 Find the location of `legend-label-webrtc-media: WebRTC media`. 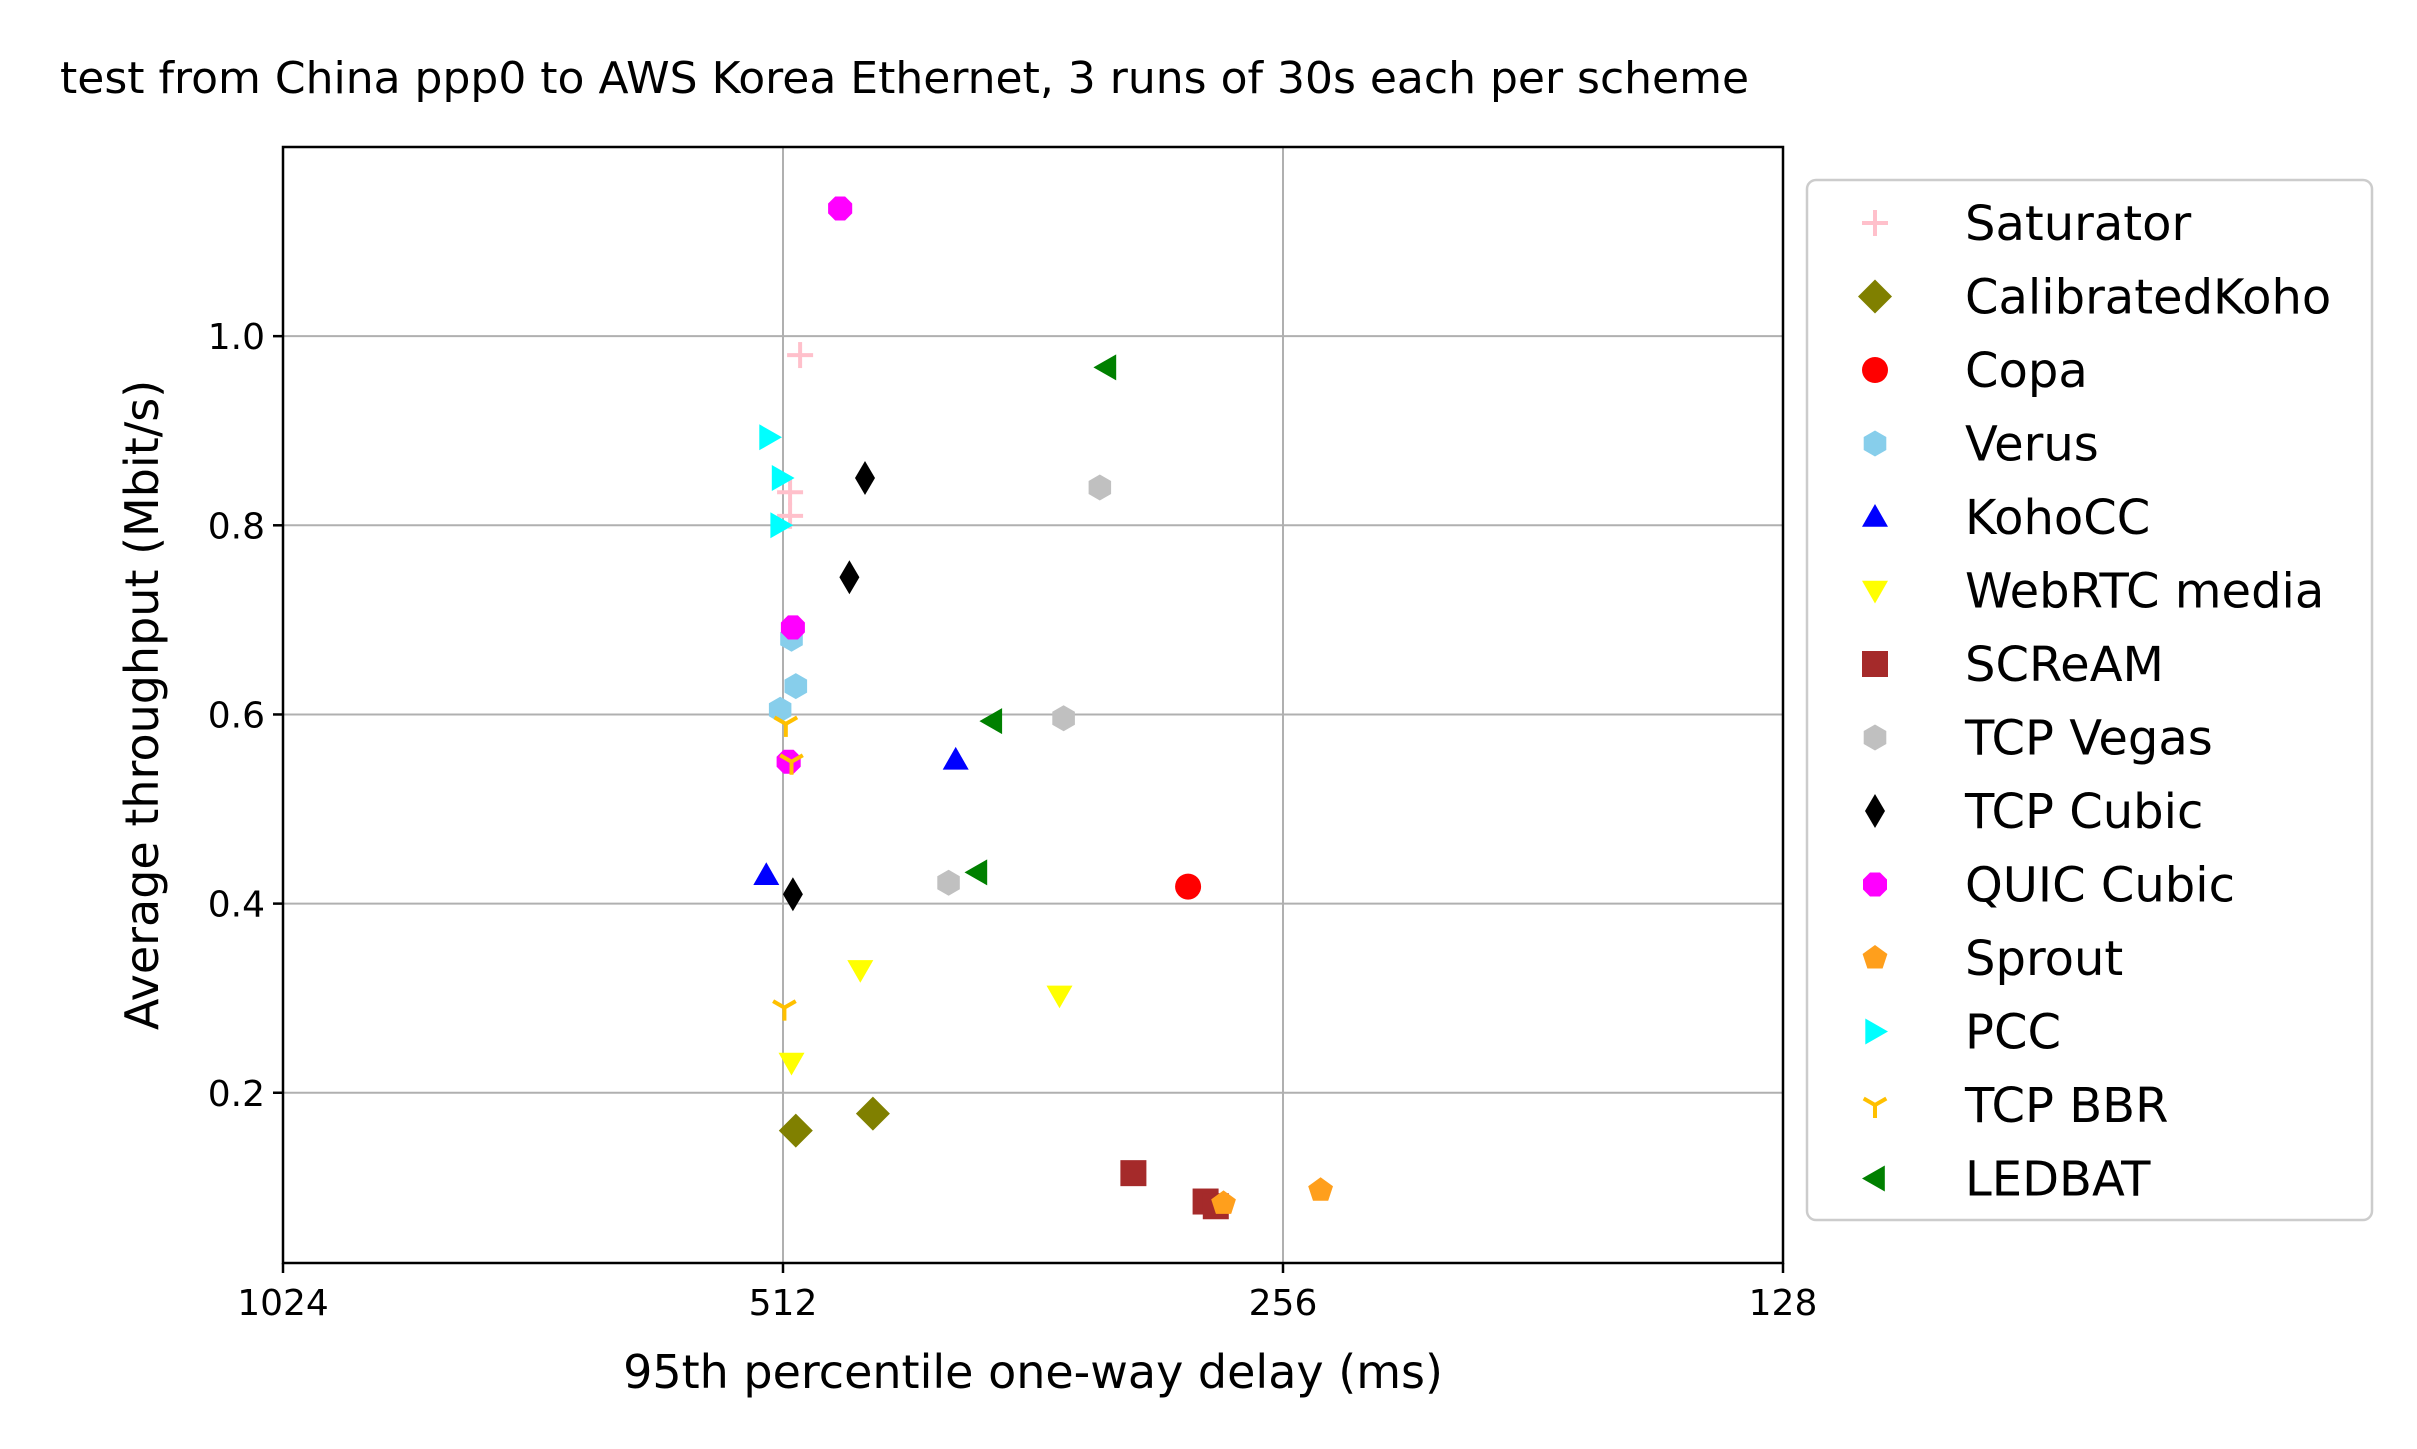

legend-label-webrtc-media: WebRTC media is located at coordinates (2144, 592).